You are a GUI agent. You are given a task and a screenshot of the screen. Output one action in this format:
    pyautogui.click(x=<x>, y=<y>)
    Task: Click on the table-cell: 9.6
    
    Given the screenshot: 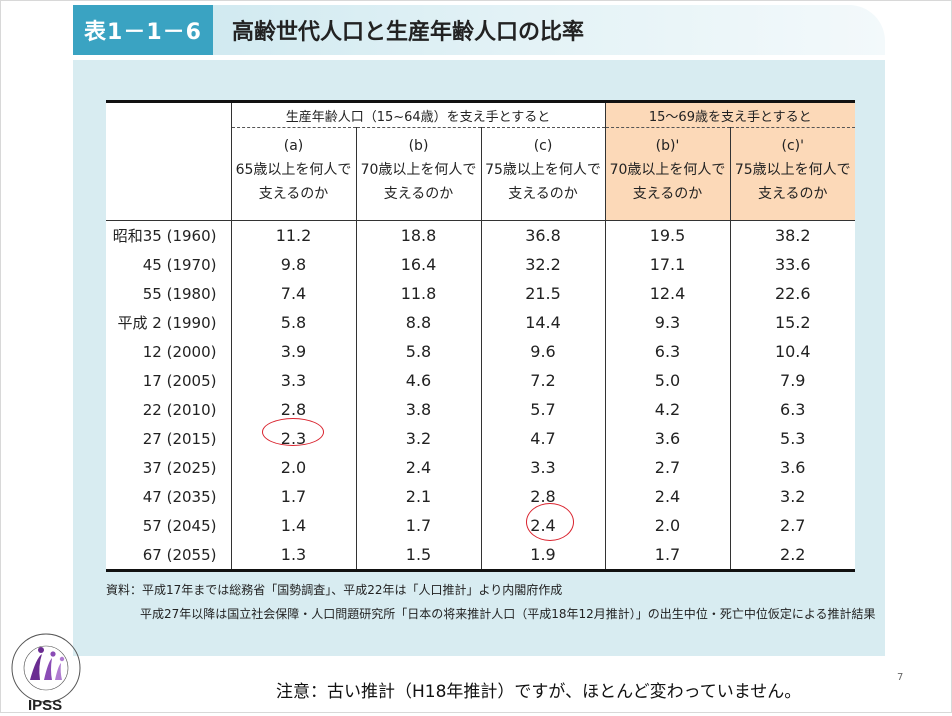 What is the action you would take?
    pyautogui.click(x=542, y=351)
    